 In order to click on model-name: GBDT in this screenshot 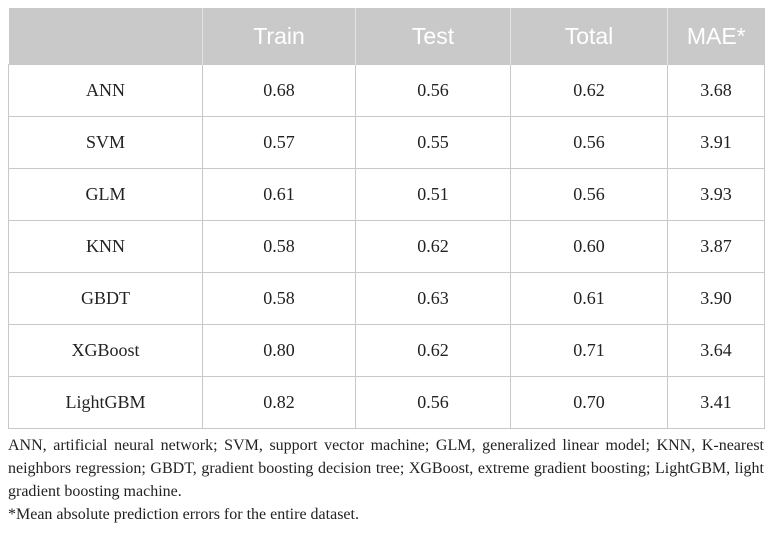, I will do `click(105, 298)`.